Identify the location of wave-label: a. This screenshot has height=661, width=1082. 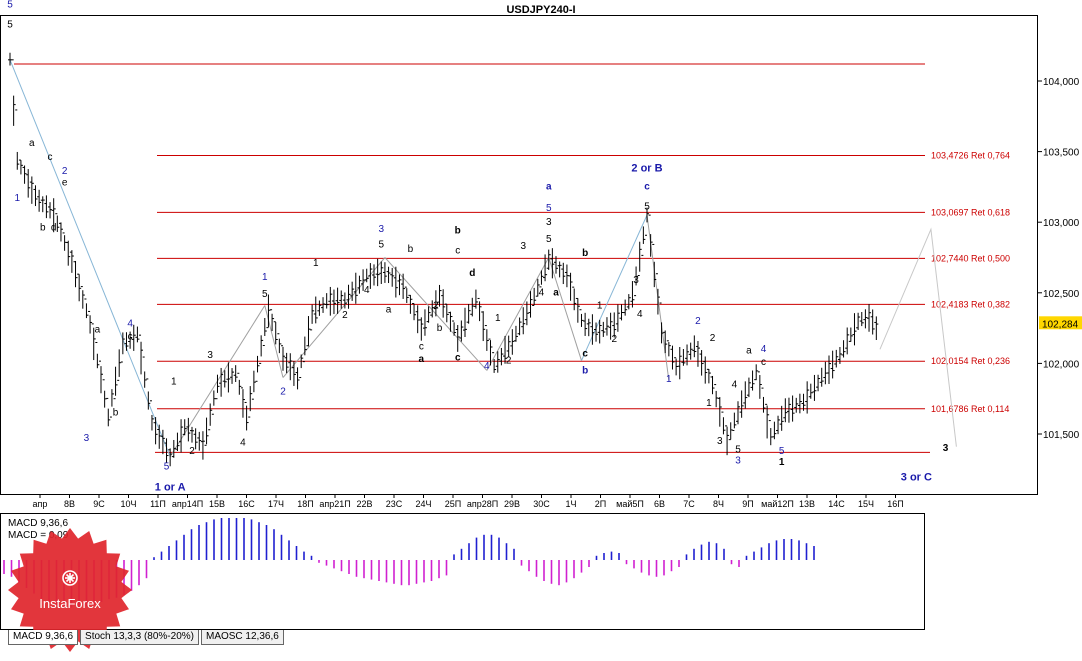
(549, 187).